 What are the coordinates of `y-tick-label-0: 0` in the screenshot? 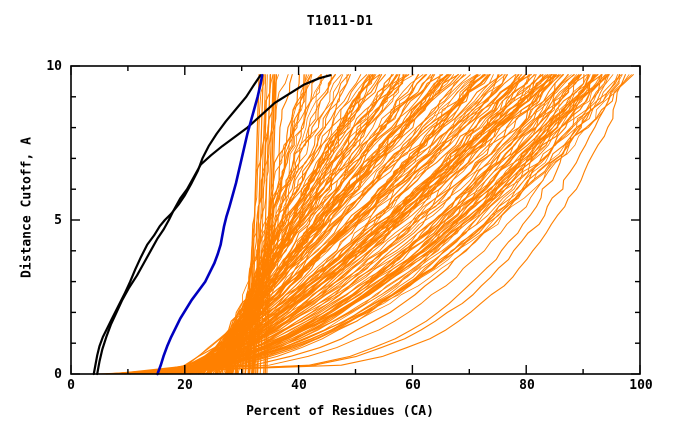 It's located at (58, 374).